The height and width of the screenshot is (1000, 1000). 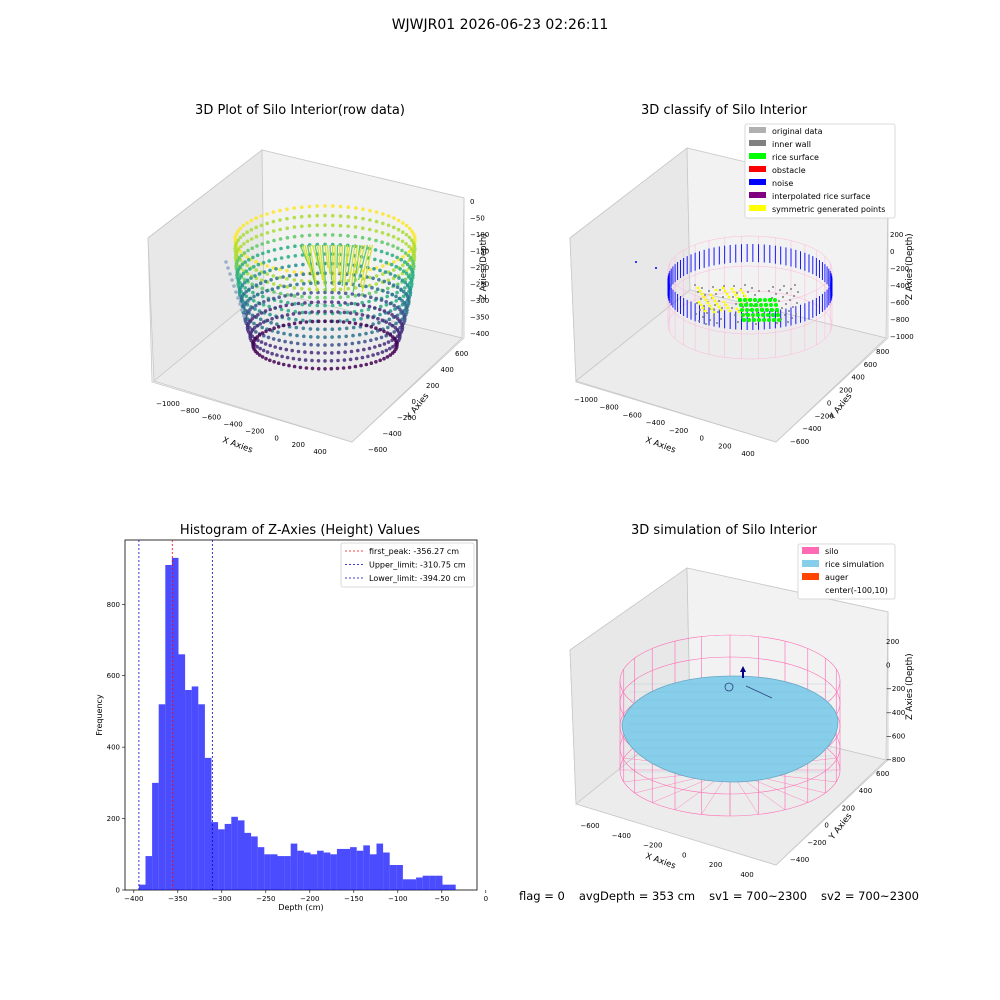 I want to click on legend-label: noise, so click(x=782, y=183).